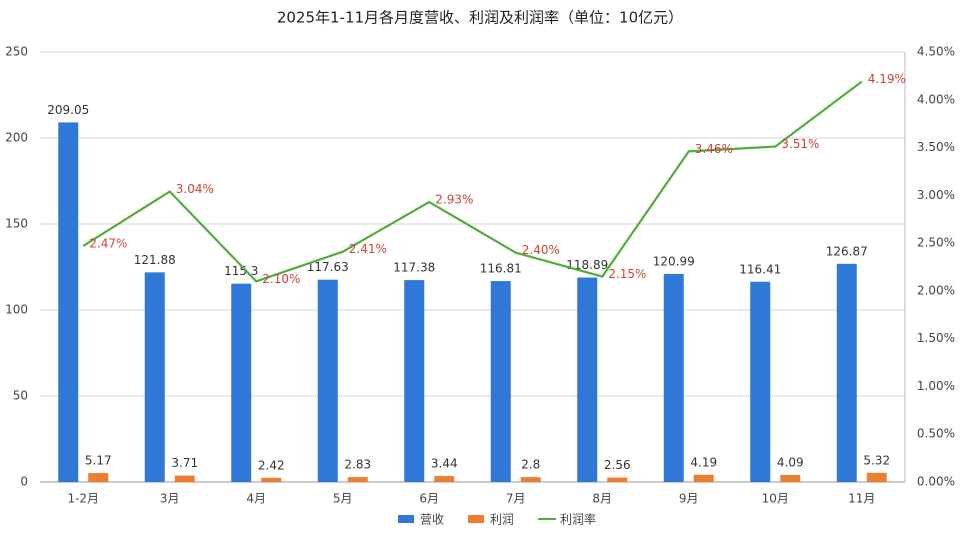 Image resolution: width=960 pixels, height=533 pixels. What do you see at coordinates (83, 499) in the screenshot?
I see `x-tick-label: 1-2月` at bounding box center [83, 499].